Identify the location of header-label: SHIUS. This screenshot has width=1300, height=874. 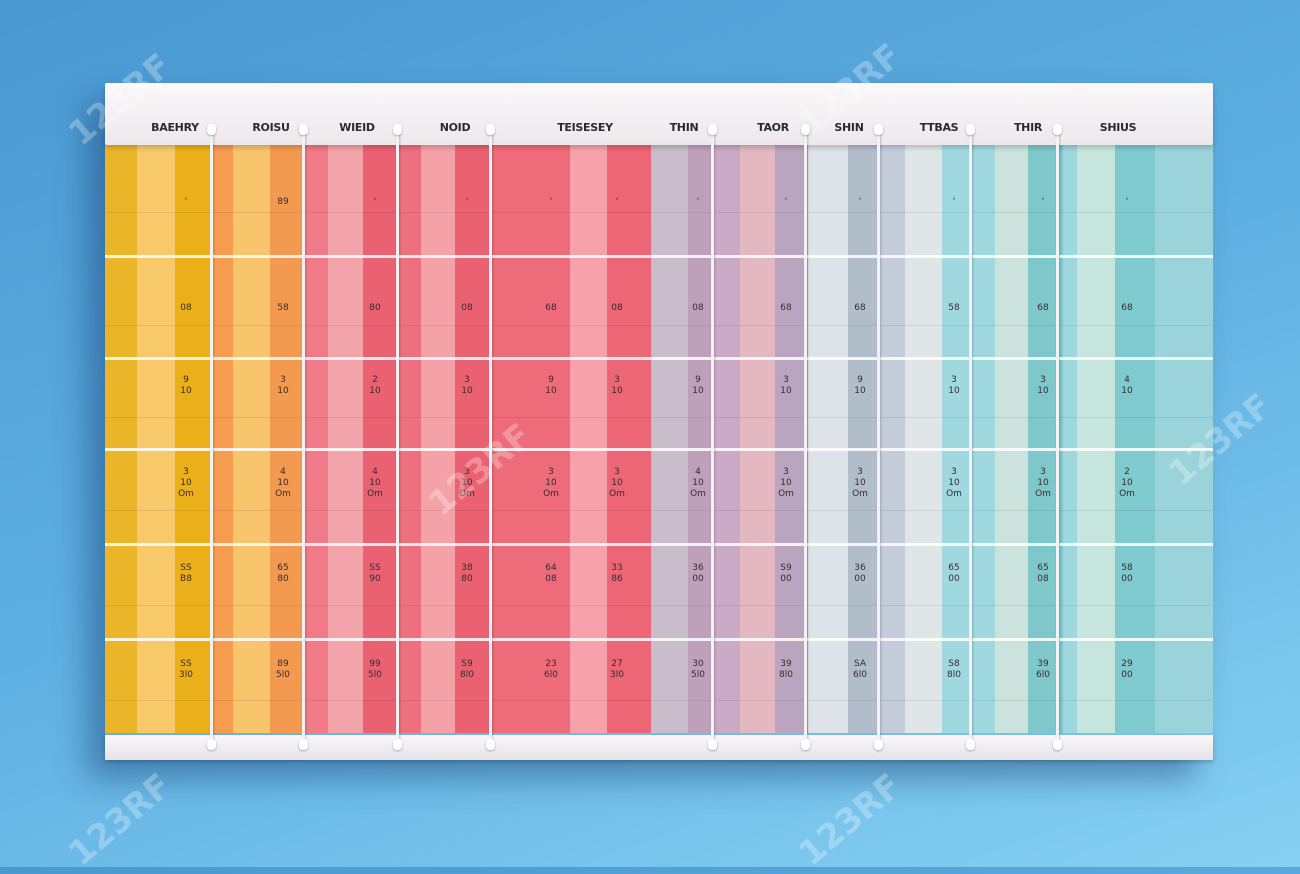
(1118, 127).